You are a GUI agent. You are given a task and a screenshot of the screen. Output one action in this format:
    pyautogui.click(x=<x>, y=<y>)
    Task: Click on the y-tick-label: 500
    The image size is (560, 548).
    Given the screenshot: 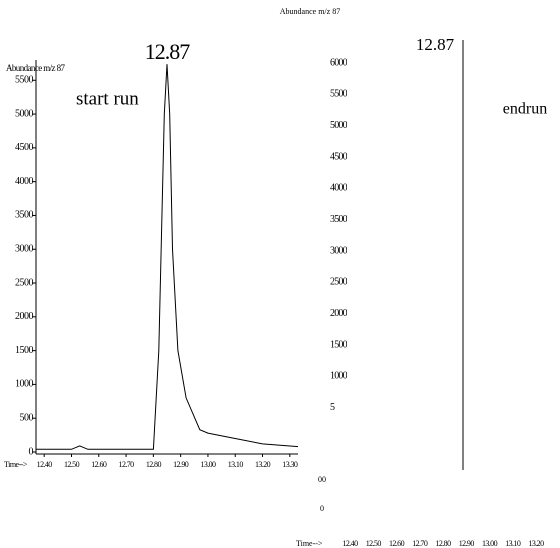 What is the action you would take?
    pyautogui.click(x=27, y=418)
    